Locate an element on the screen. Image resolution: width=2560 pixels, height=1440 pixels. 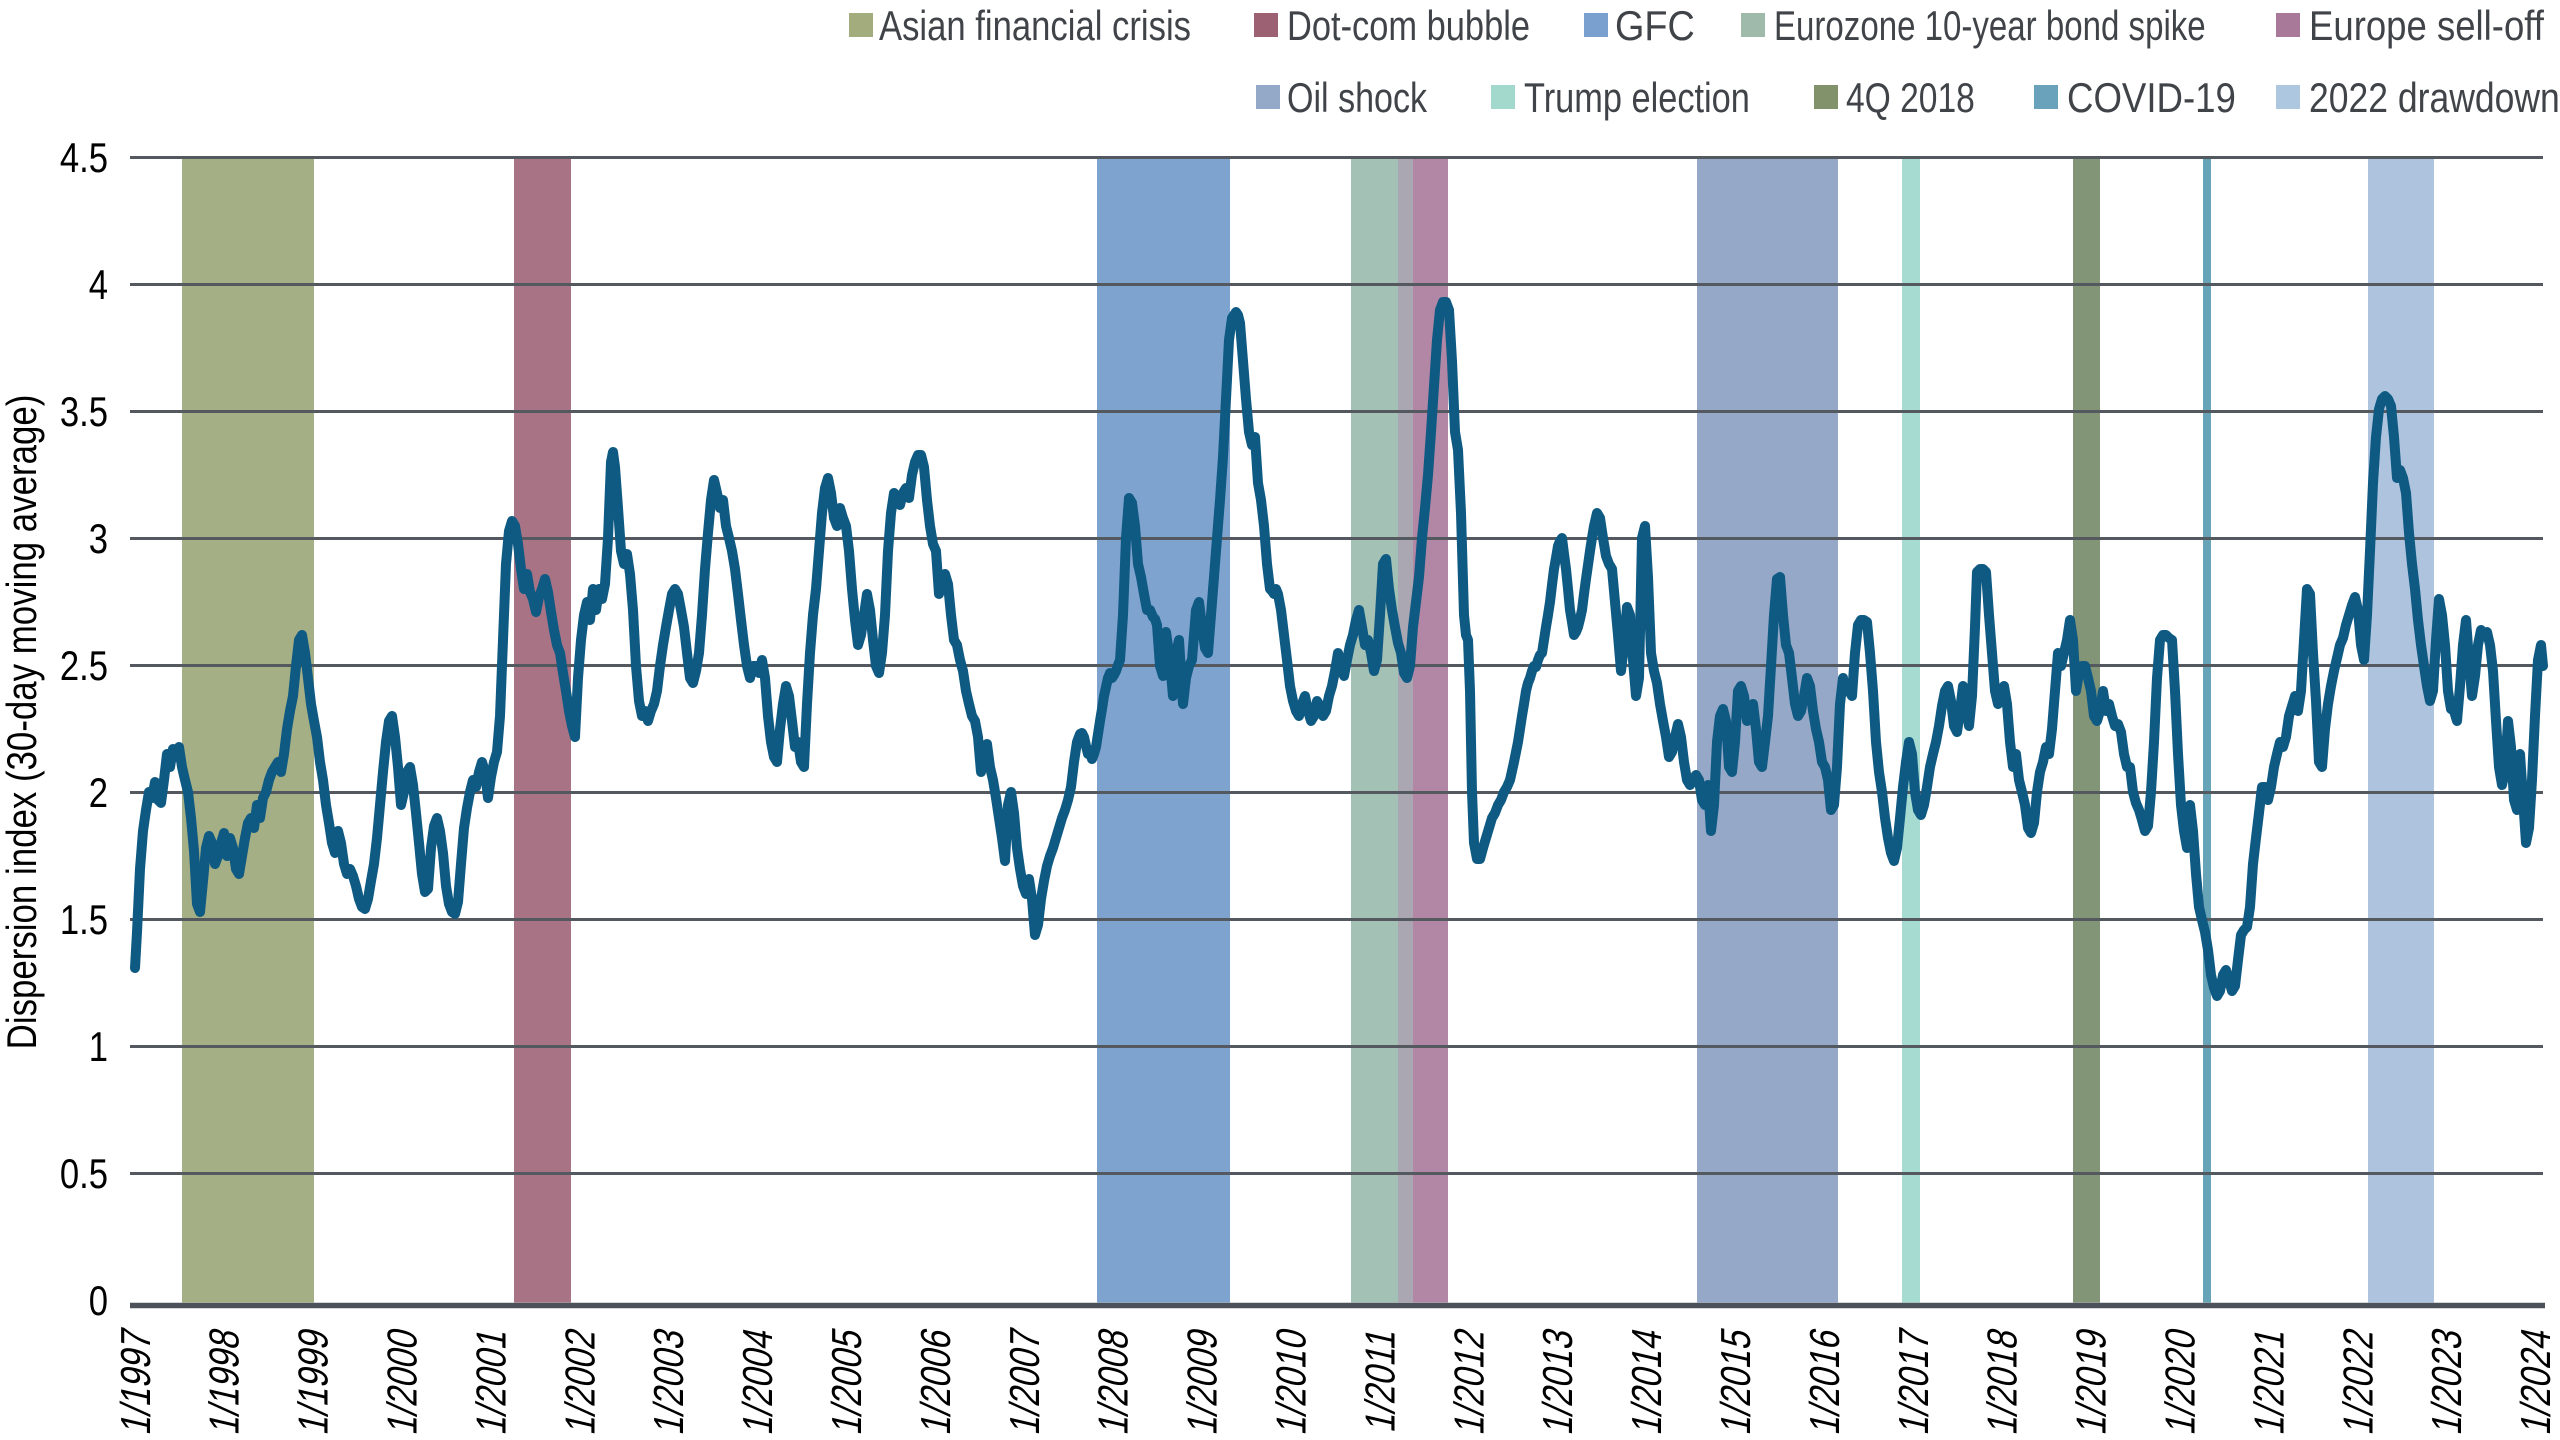
svg-text: GFC is located at coordinates (1655, 26).